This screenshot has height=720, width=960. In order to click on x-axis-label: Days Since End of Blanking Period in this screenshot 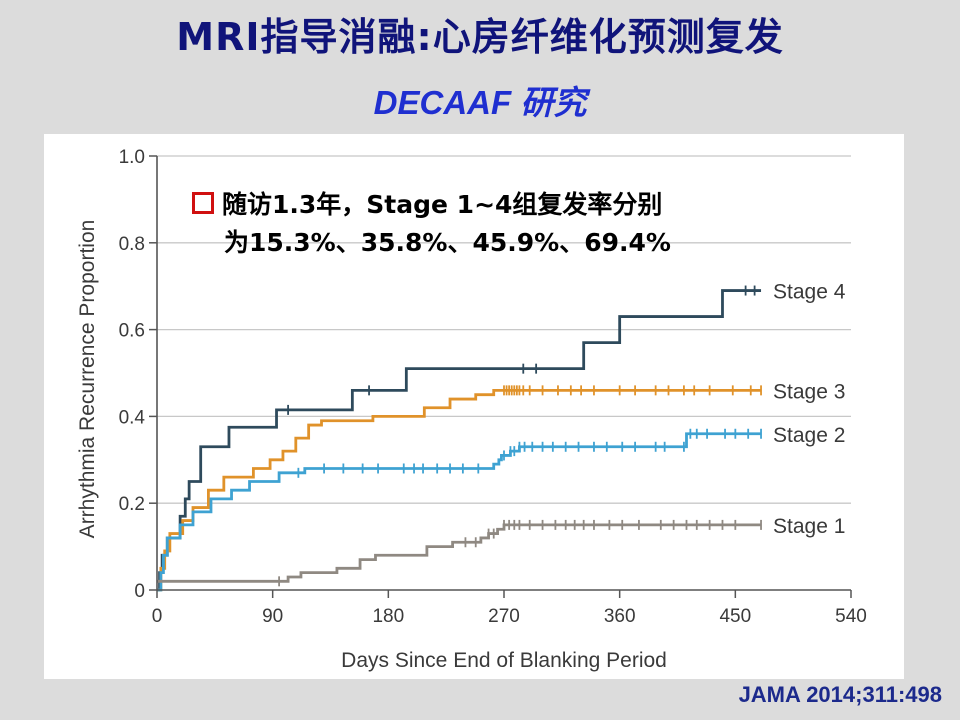, I will do `click(504, 660)`.